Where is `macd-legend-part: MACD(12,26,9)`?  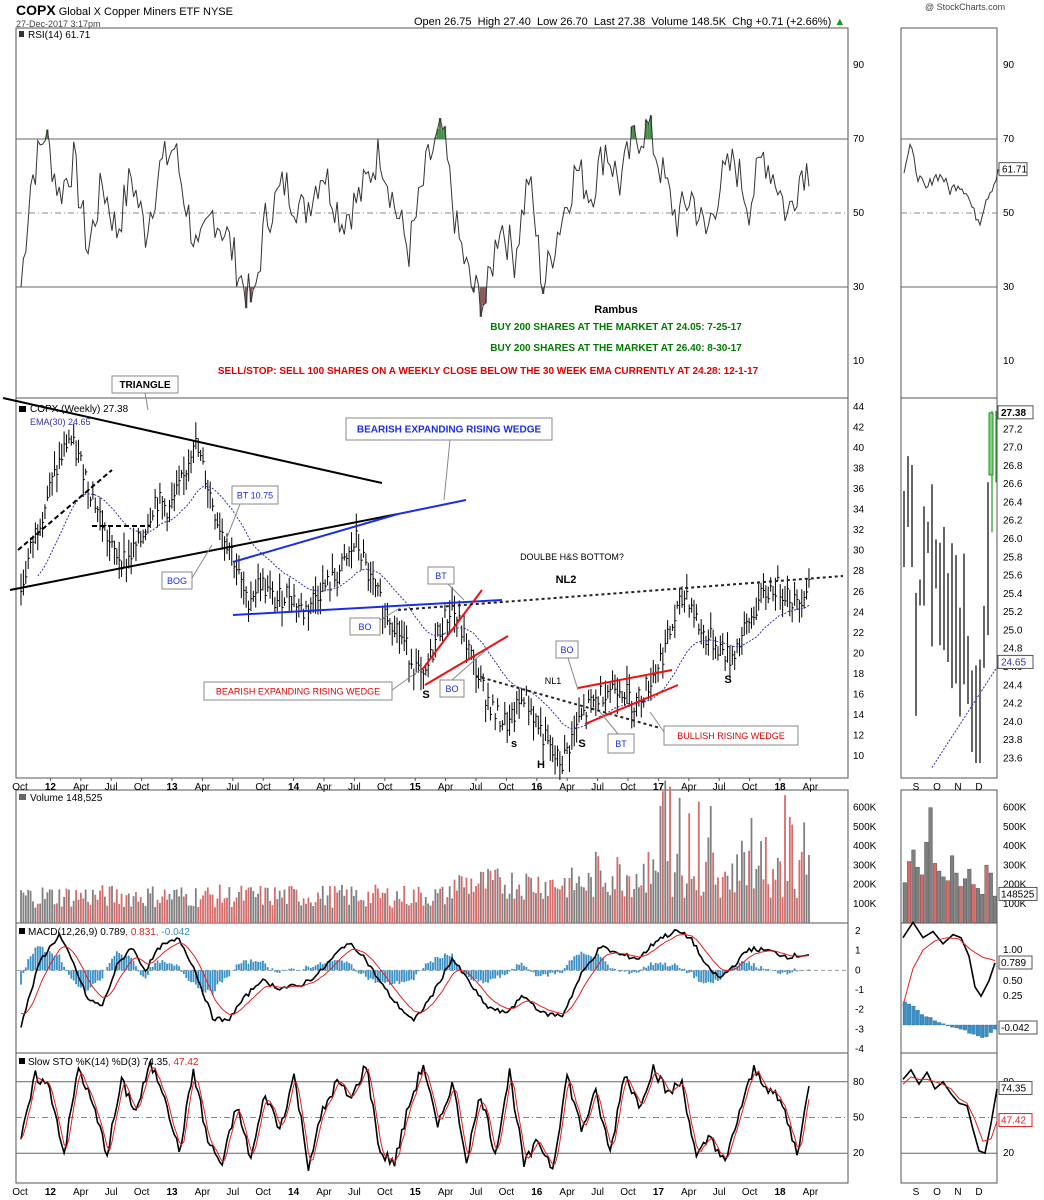
macd-legend-part: MACD(12,26,9) is located at coordinates (62, 932).